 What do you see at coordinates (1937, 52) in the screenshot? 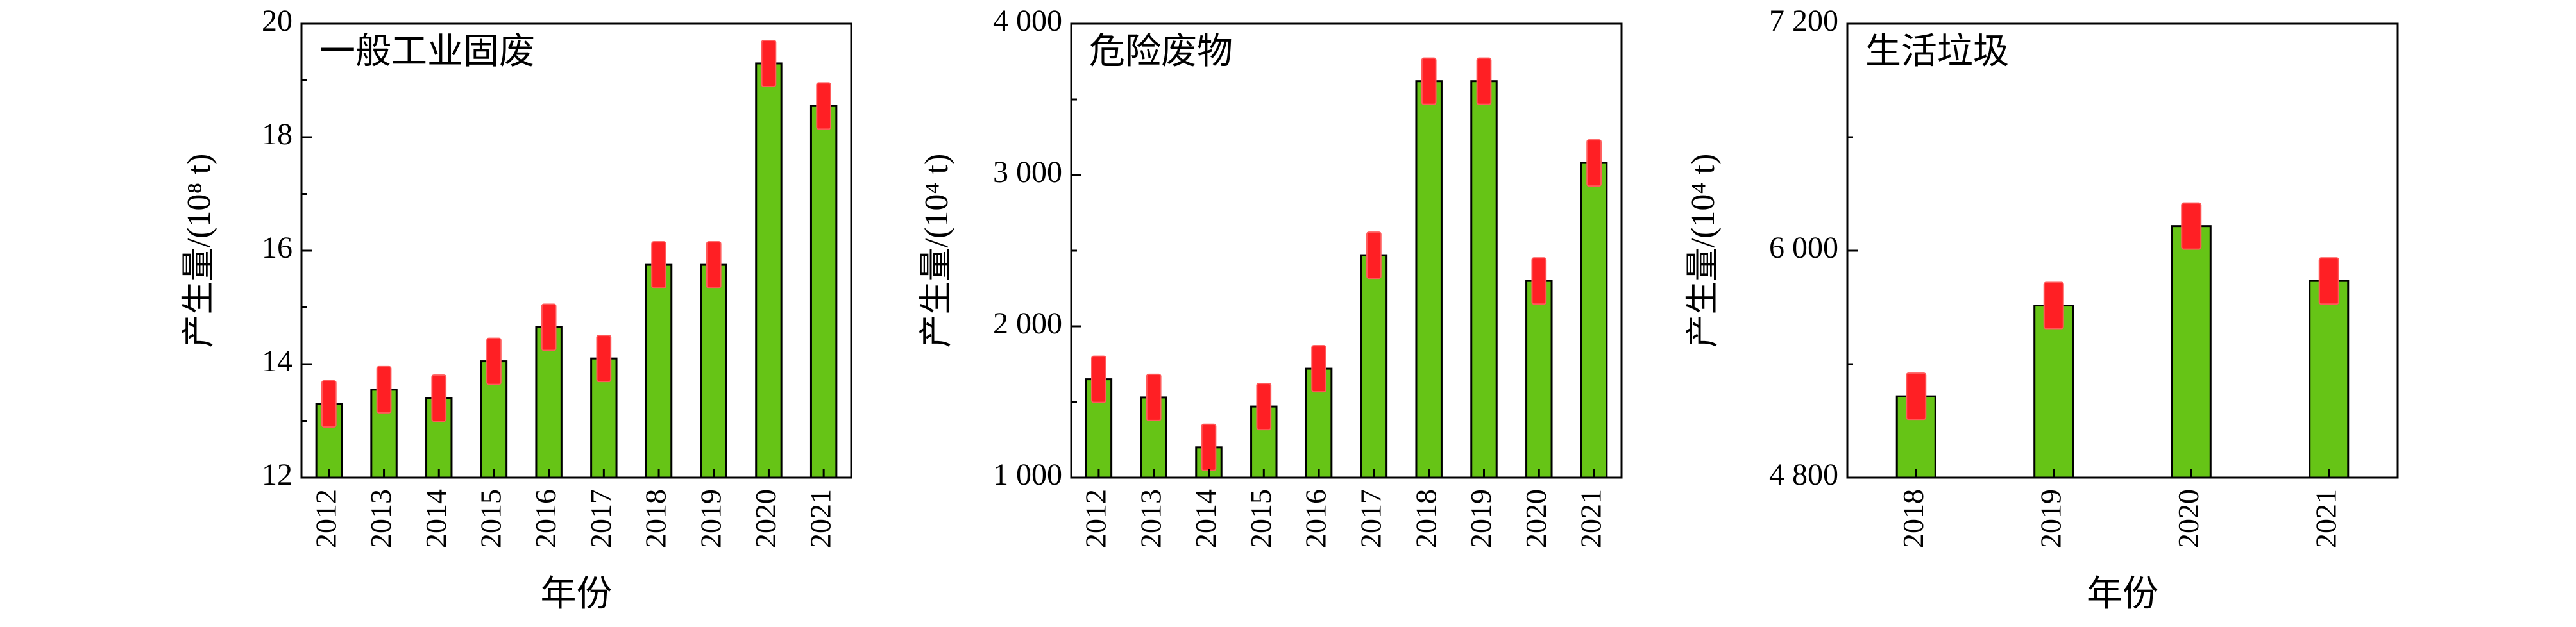
I see `panel-title: 生活垃圾` at bounding box center [1937, 52].